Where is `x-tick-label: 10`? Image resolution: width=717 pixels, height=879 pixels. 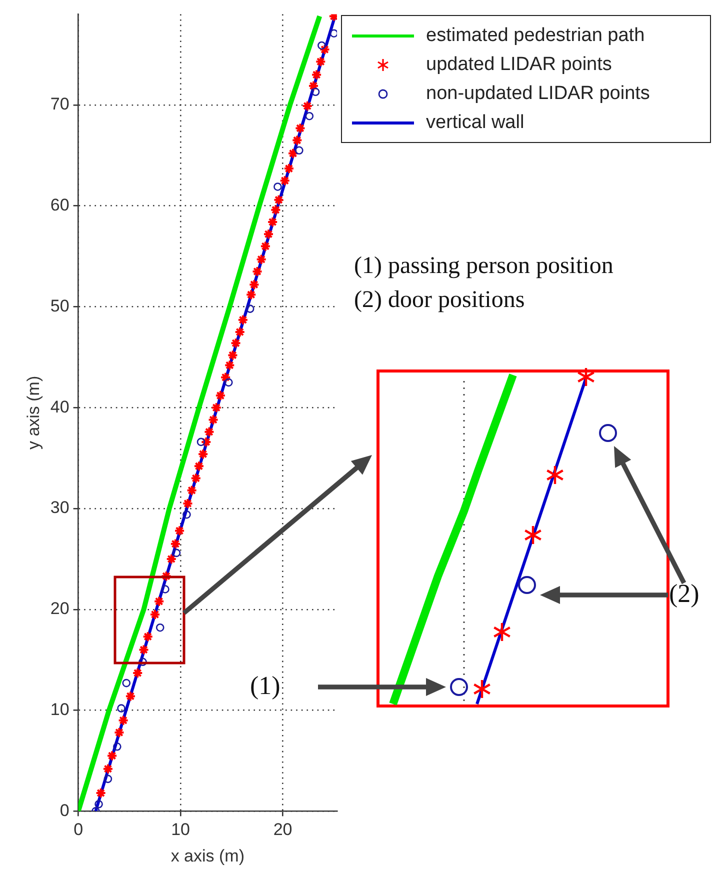 x-tick-label: 10 is located at coordinates (180, 830).